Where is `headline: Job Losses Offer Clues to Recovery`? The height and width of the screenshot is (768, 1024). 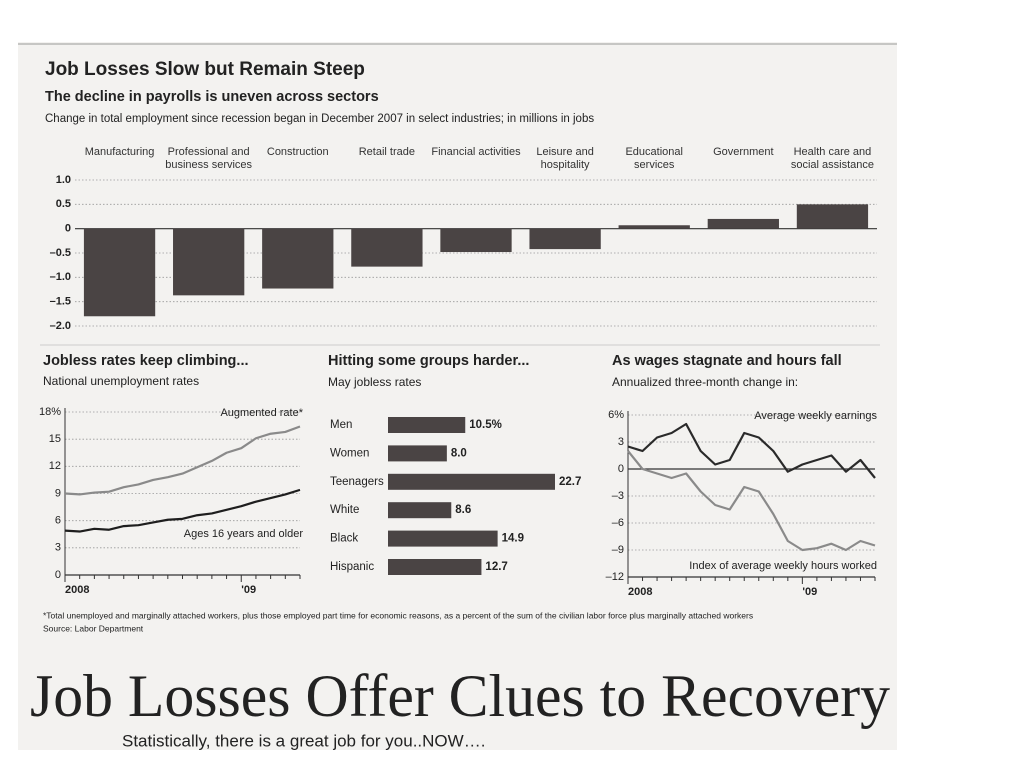
headline: Job Losses Offer Clues to Recovery is located at coordinates (460, 696).